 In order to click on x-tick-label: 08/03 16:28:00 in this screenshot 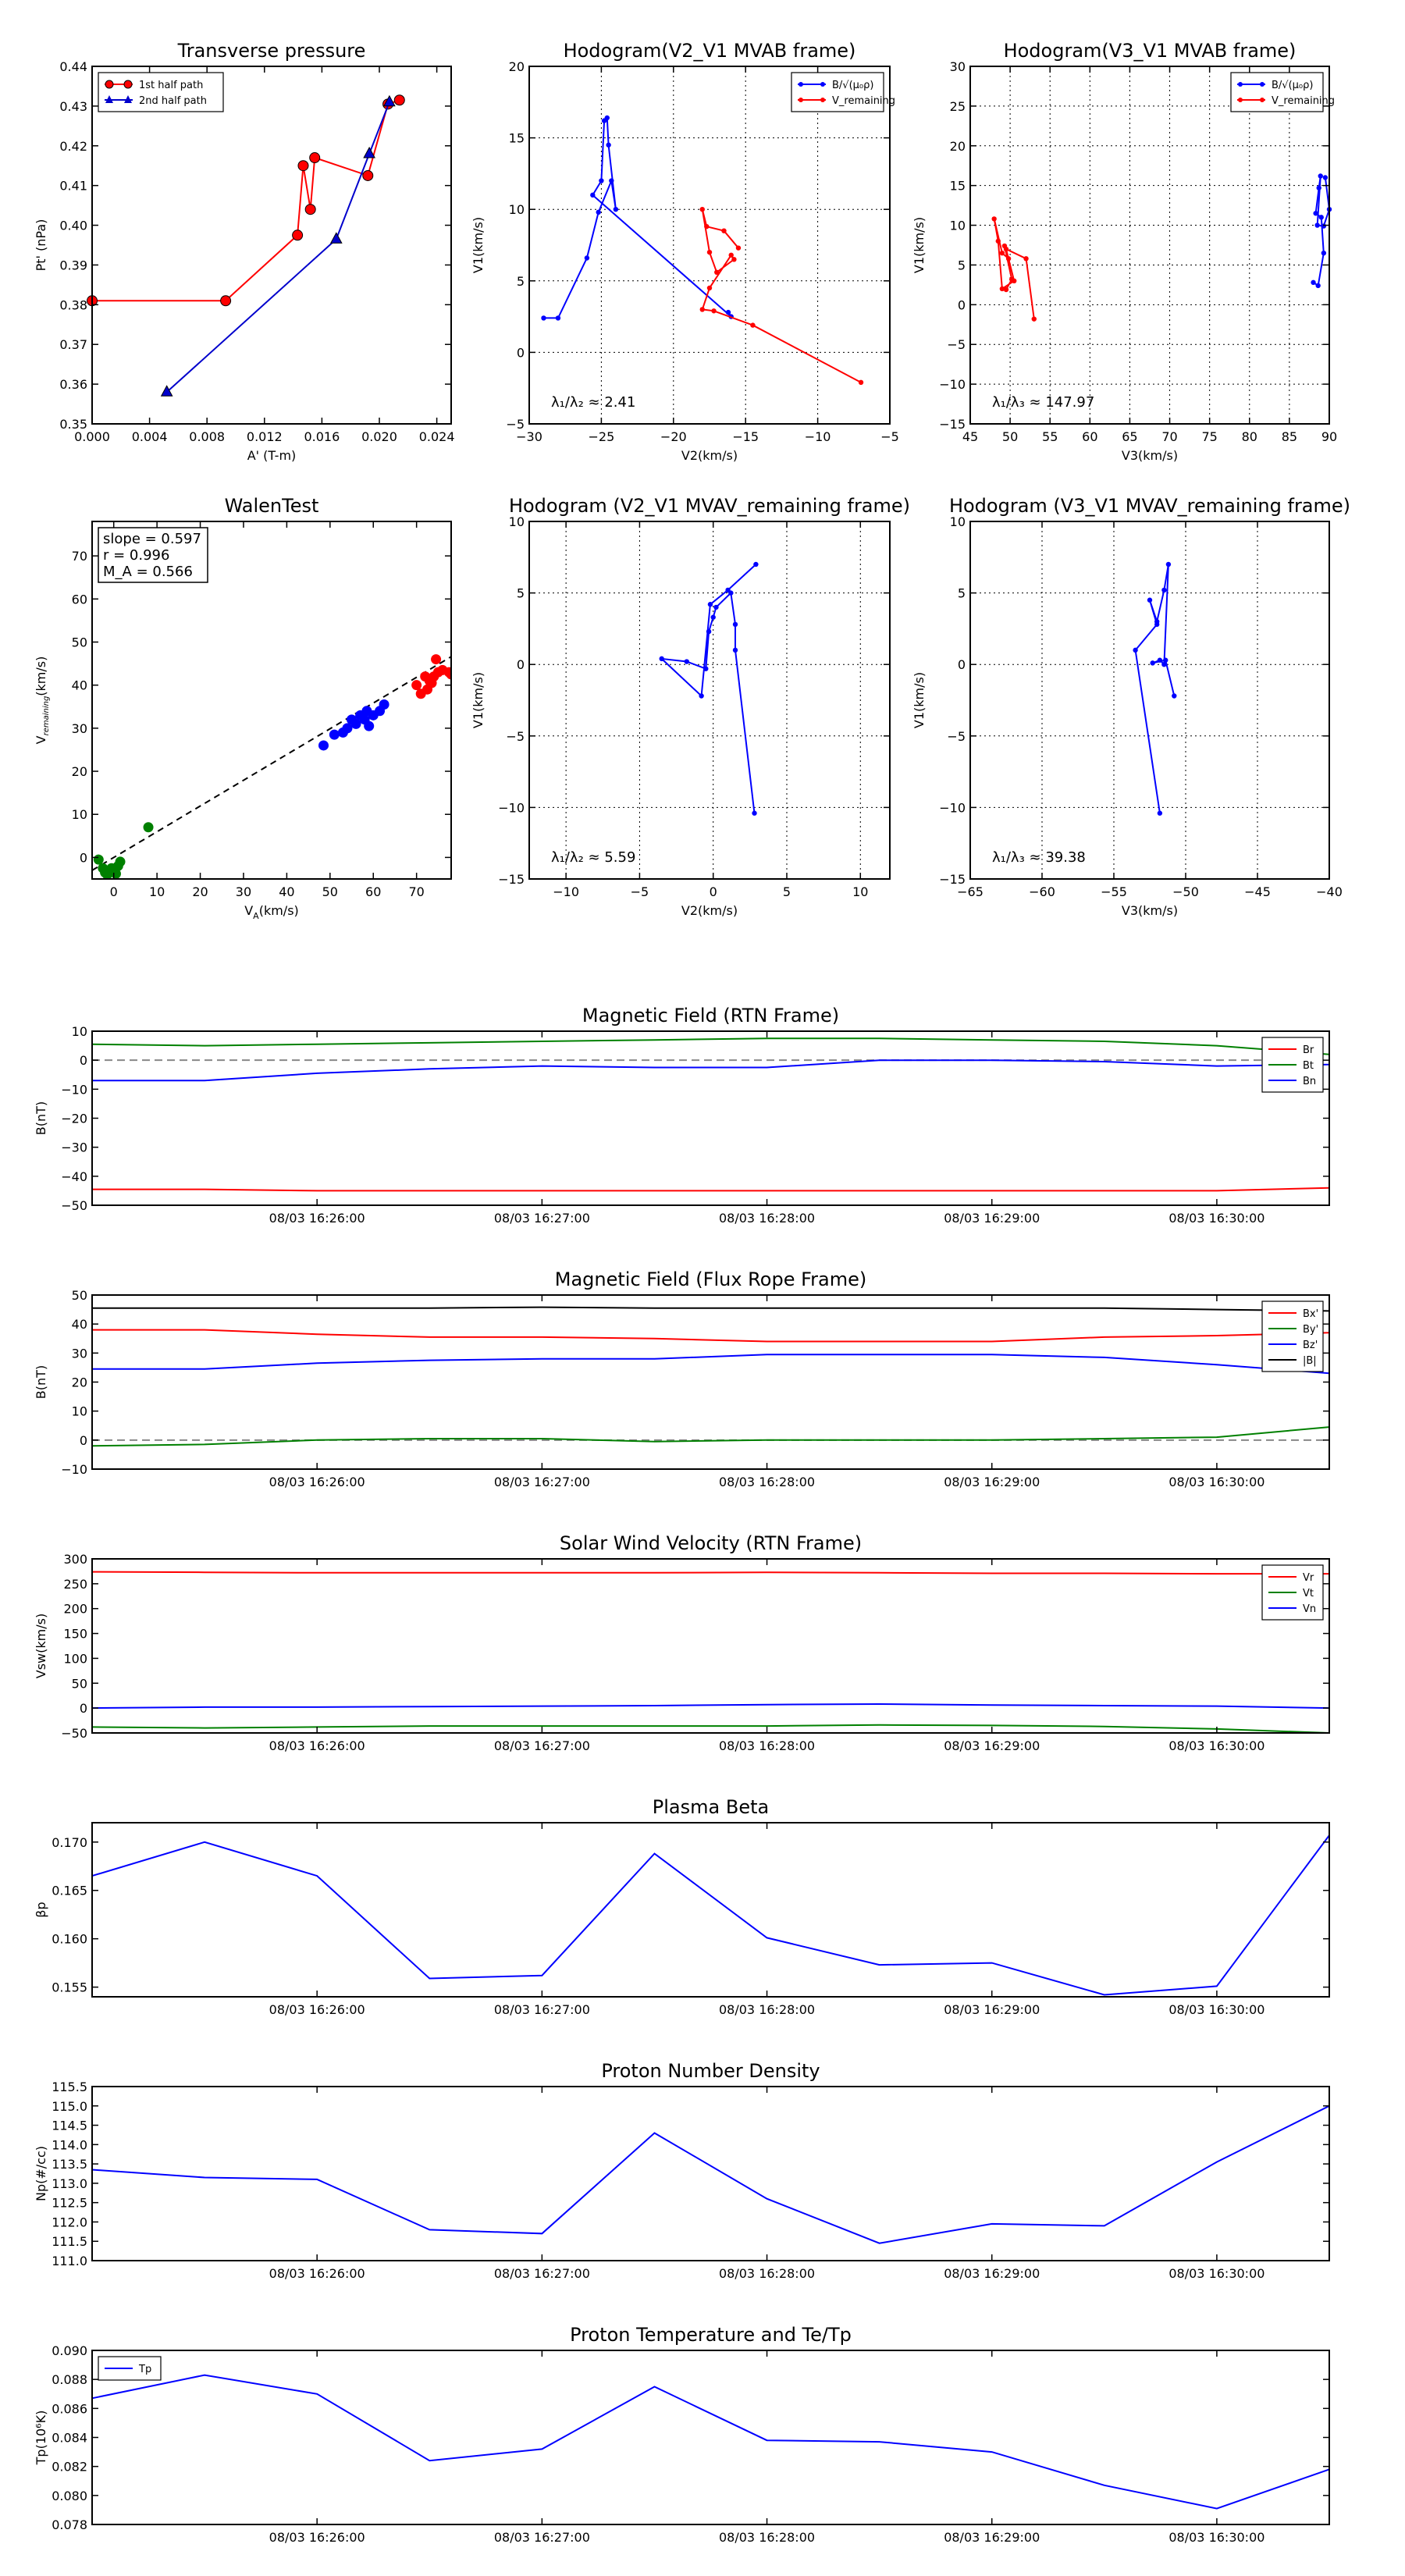, I will do `click(767, 2537)`.